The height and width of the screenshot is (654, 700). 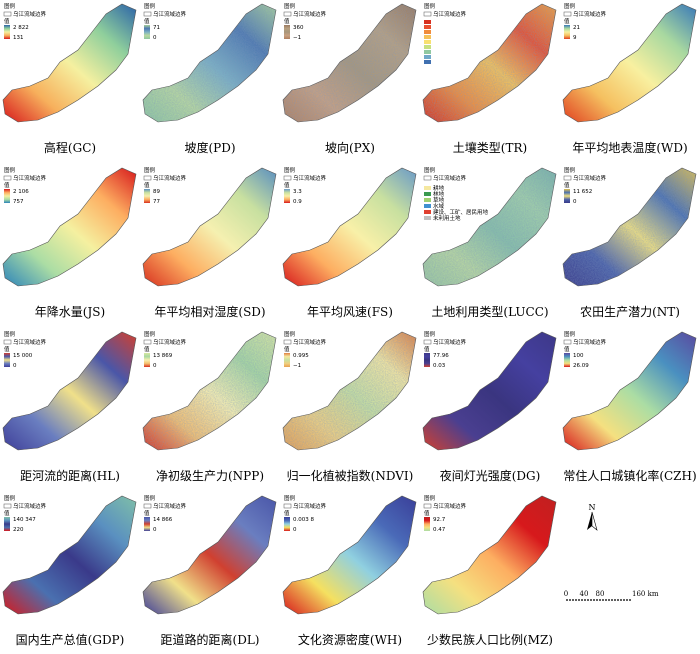 What do you see at coordinates (70, 639) in the screenshot?
I see `caption: 国内生产总值(GDP)` at bounding box center [70, 639].